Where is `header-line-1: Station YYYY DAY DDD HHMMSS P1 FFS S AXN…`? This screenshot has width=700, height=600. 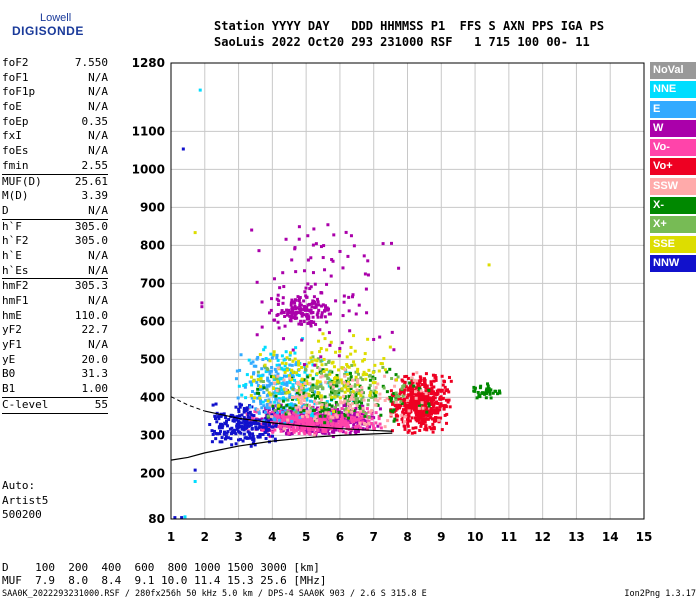 header-line-1: Station YYYY DAY DDD HHMMSS P1 FFS S AXN… is located at coordinates (409, 26).